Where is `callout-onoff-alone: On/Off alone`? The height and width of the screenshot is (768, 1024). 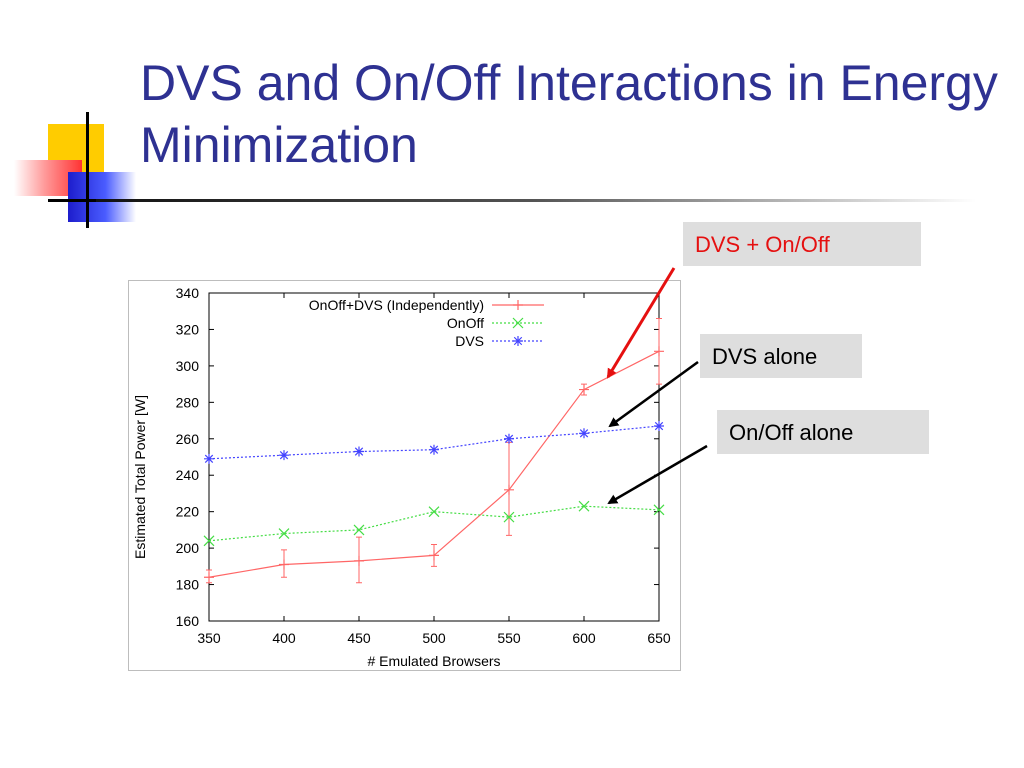
callout-onoff-alone: On/Off alone is located at coordinates (823, 432).